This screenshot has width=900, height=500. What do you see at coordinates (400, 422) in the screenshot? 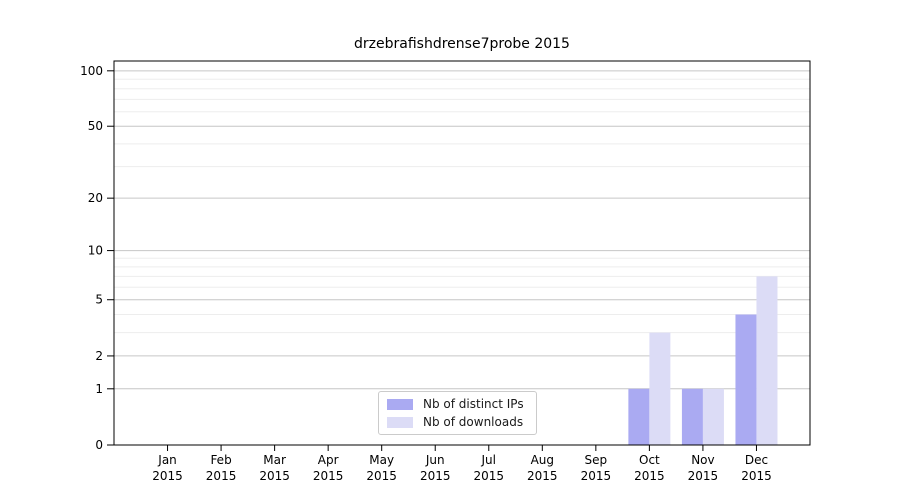
I see `legend-swatch-downloads` at bounding box center [400, 422].